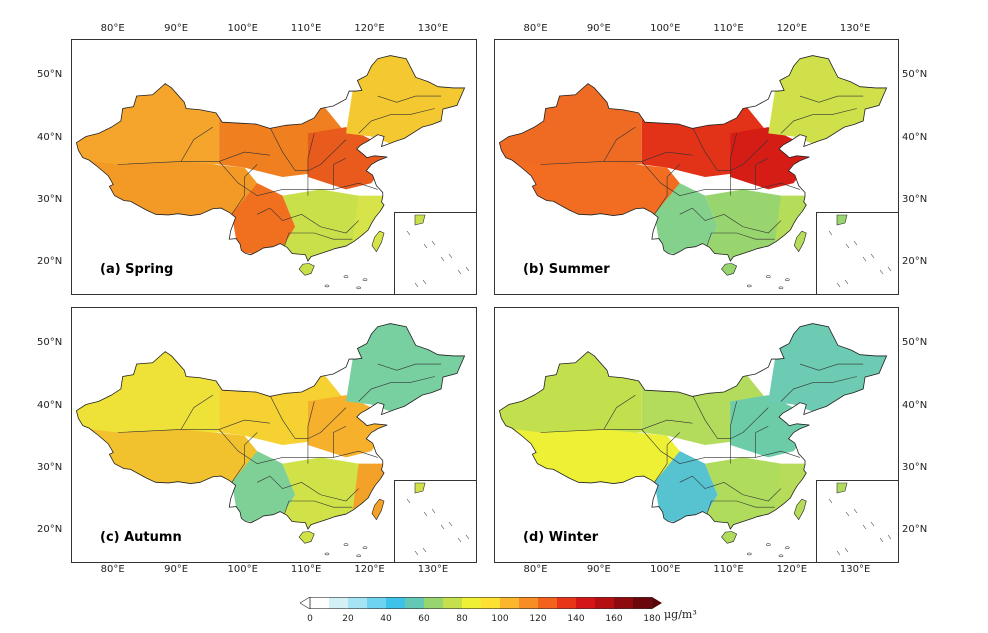  What do you see at coordinates (576, 619) in the screenshot?
I see `colorbar-tick-label: 140` at bounding box center [576, 619].